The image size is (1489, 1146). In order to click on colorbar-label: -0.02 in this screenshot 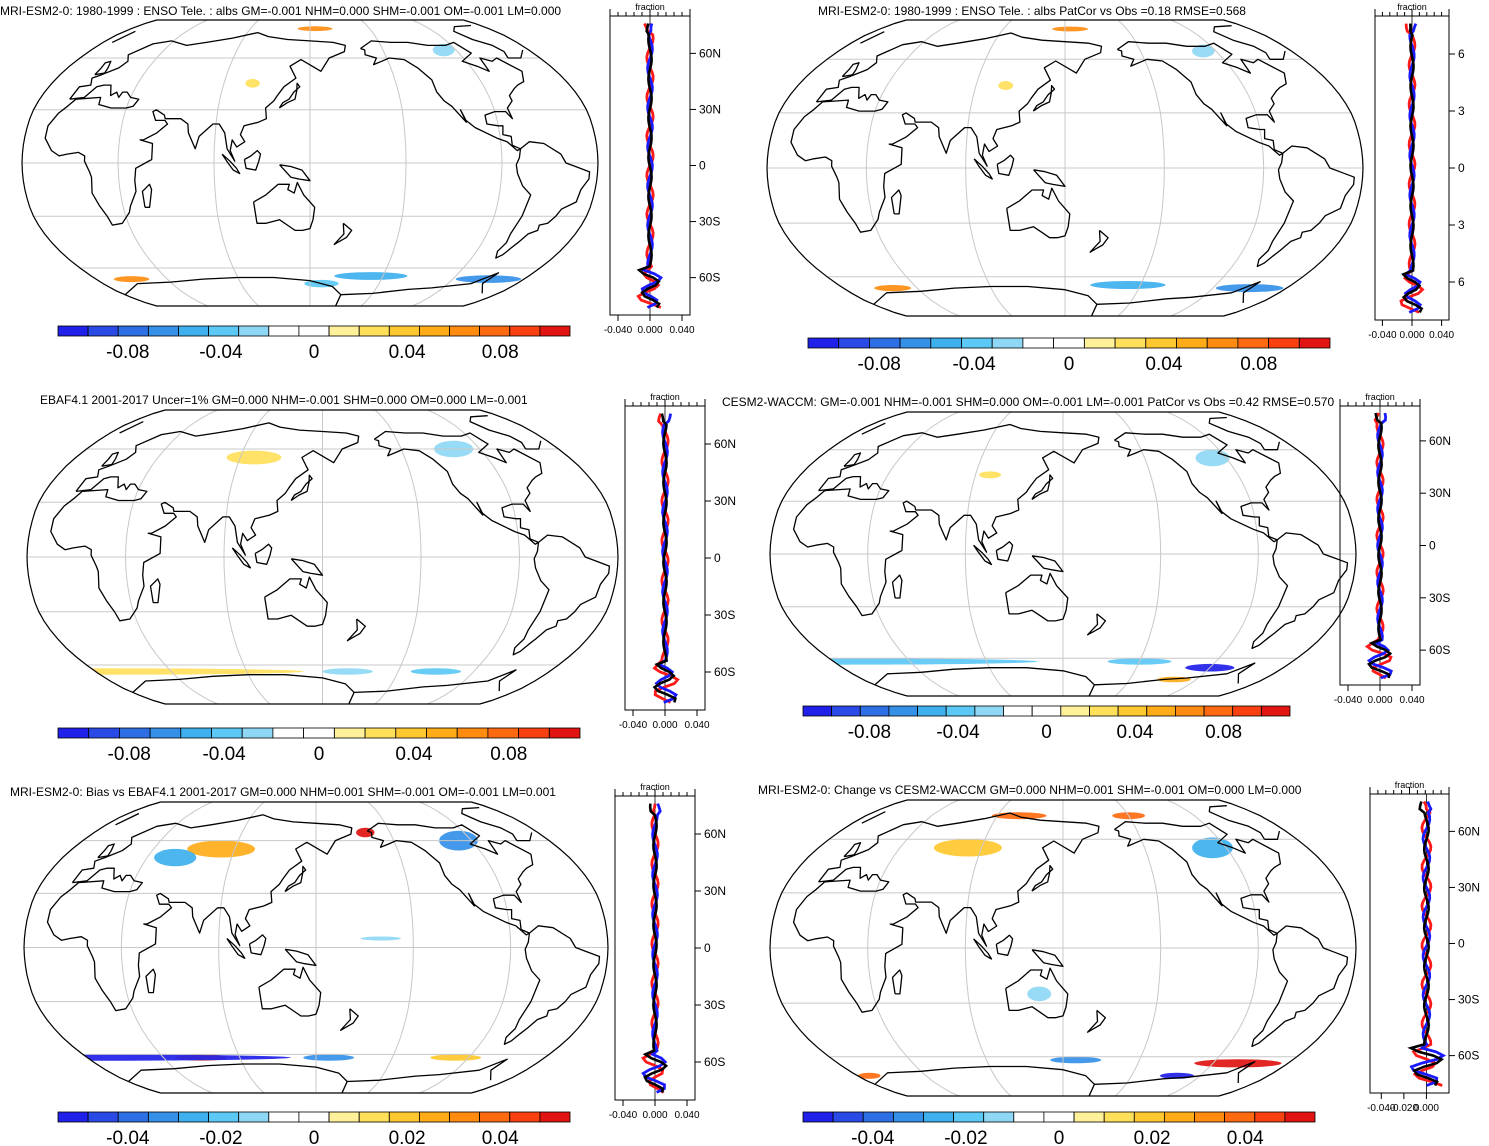, I will do `click(965, 1137)`.